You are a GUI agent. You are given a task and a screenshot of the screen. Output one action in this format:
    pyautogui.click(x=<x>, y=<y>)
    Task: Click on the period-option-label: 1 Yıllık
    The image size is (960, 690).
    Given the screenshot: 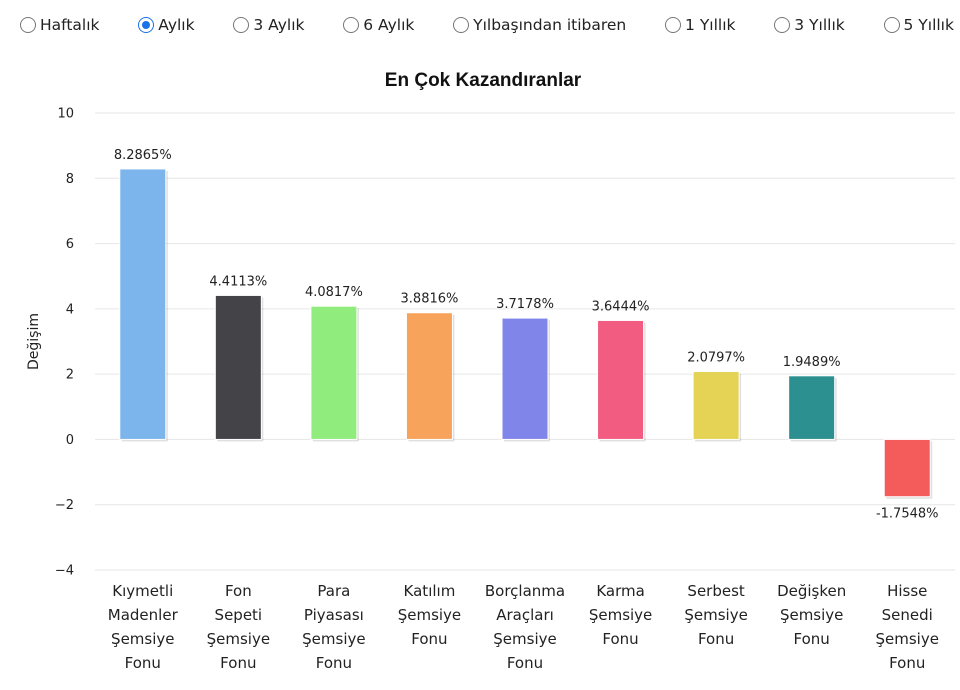 What is the action you would take?
    pyautogui.click(x=710, y=25)
    